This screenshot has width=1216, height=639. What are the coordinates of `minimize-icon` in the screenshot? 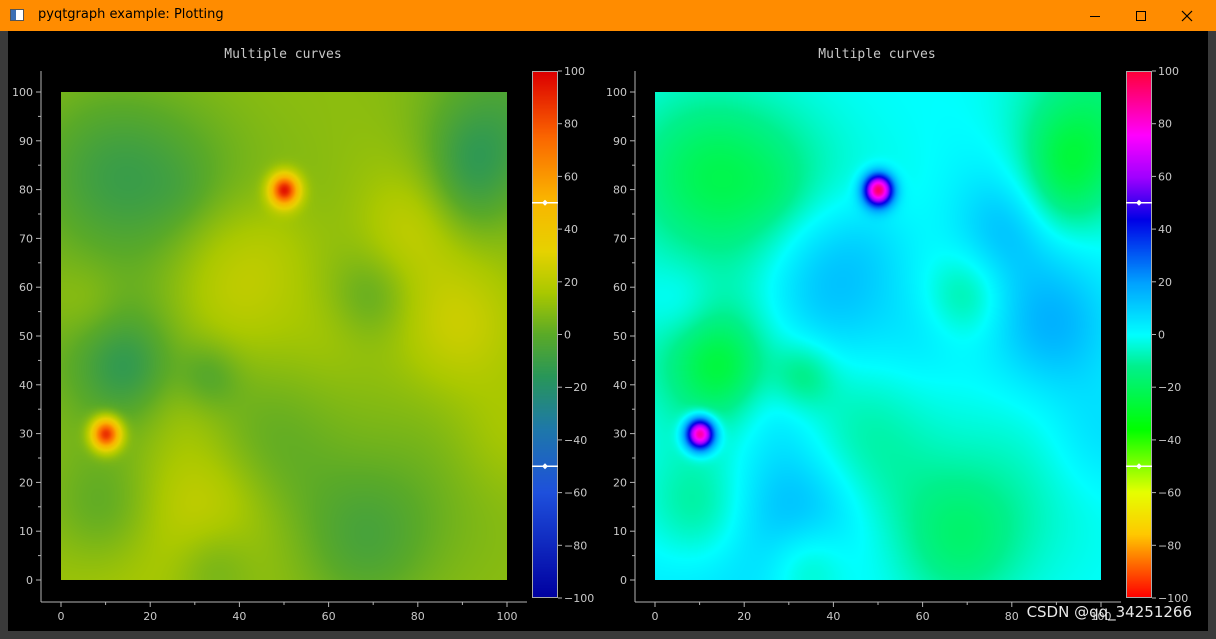 It's located at (1095, 16).